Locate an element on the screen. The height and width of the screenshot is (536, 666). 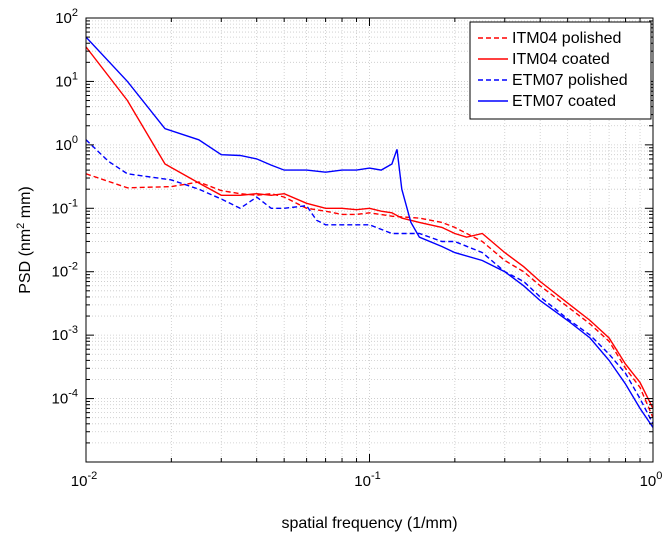
y-tick-label-exponent: -3 is located at coordinates (73, 330).